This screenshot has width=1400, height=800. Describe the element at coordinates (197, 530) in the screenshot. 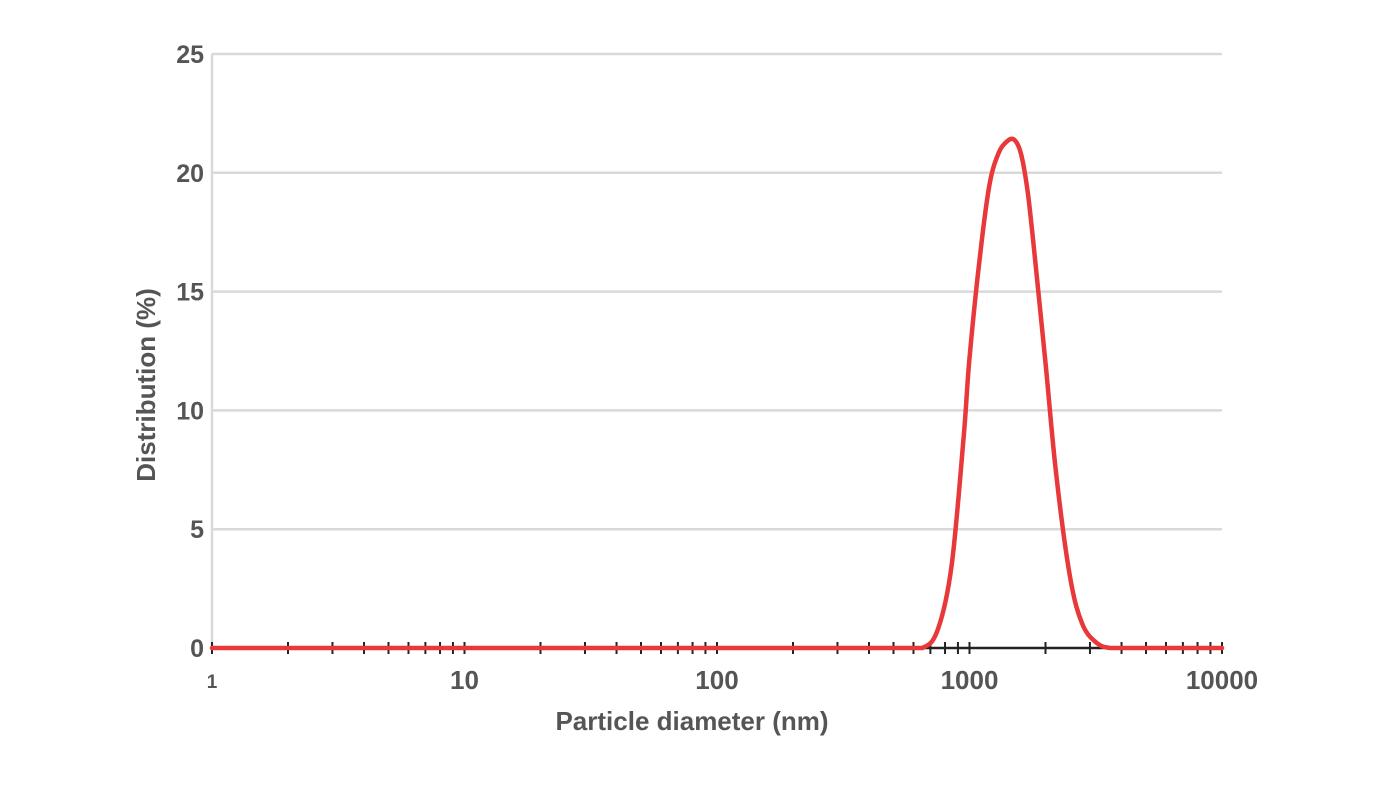

I see `y-tick-label-5: 5` at that location.